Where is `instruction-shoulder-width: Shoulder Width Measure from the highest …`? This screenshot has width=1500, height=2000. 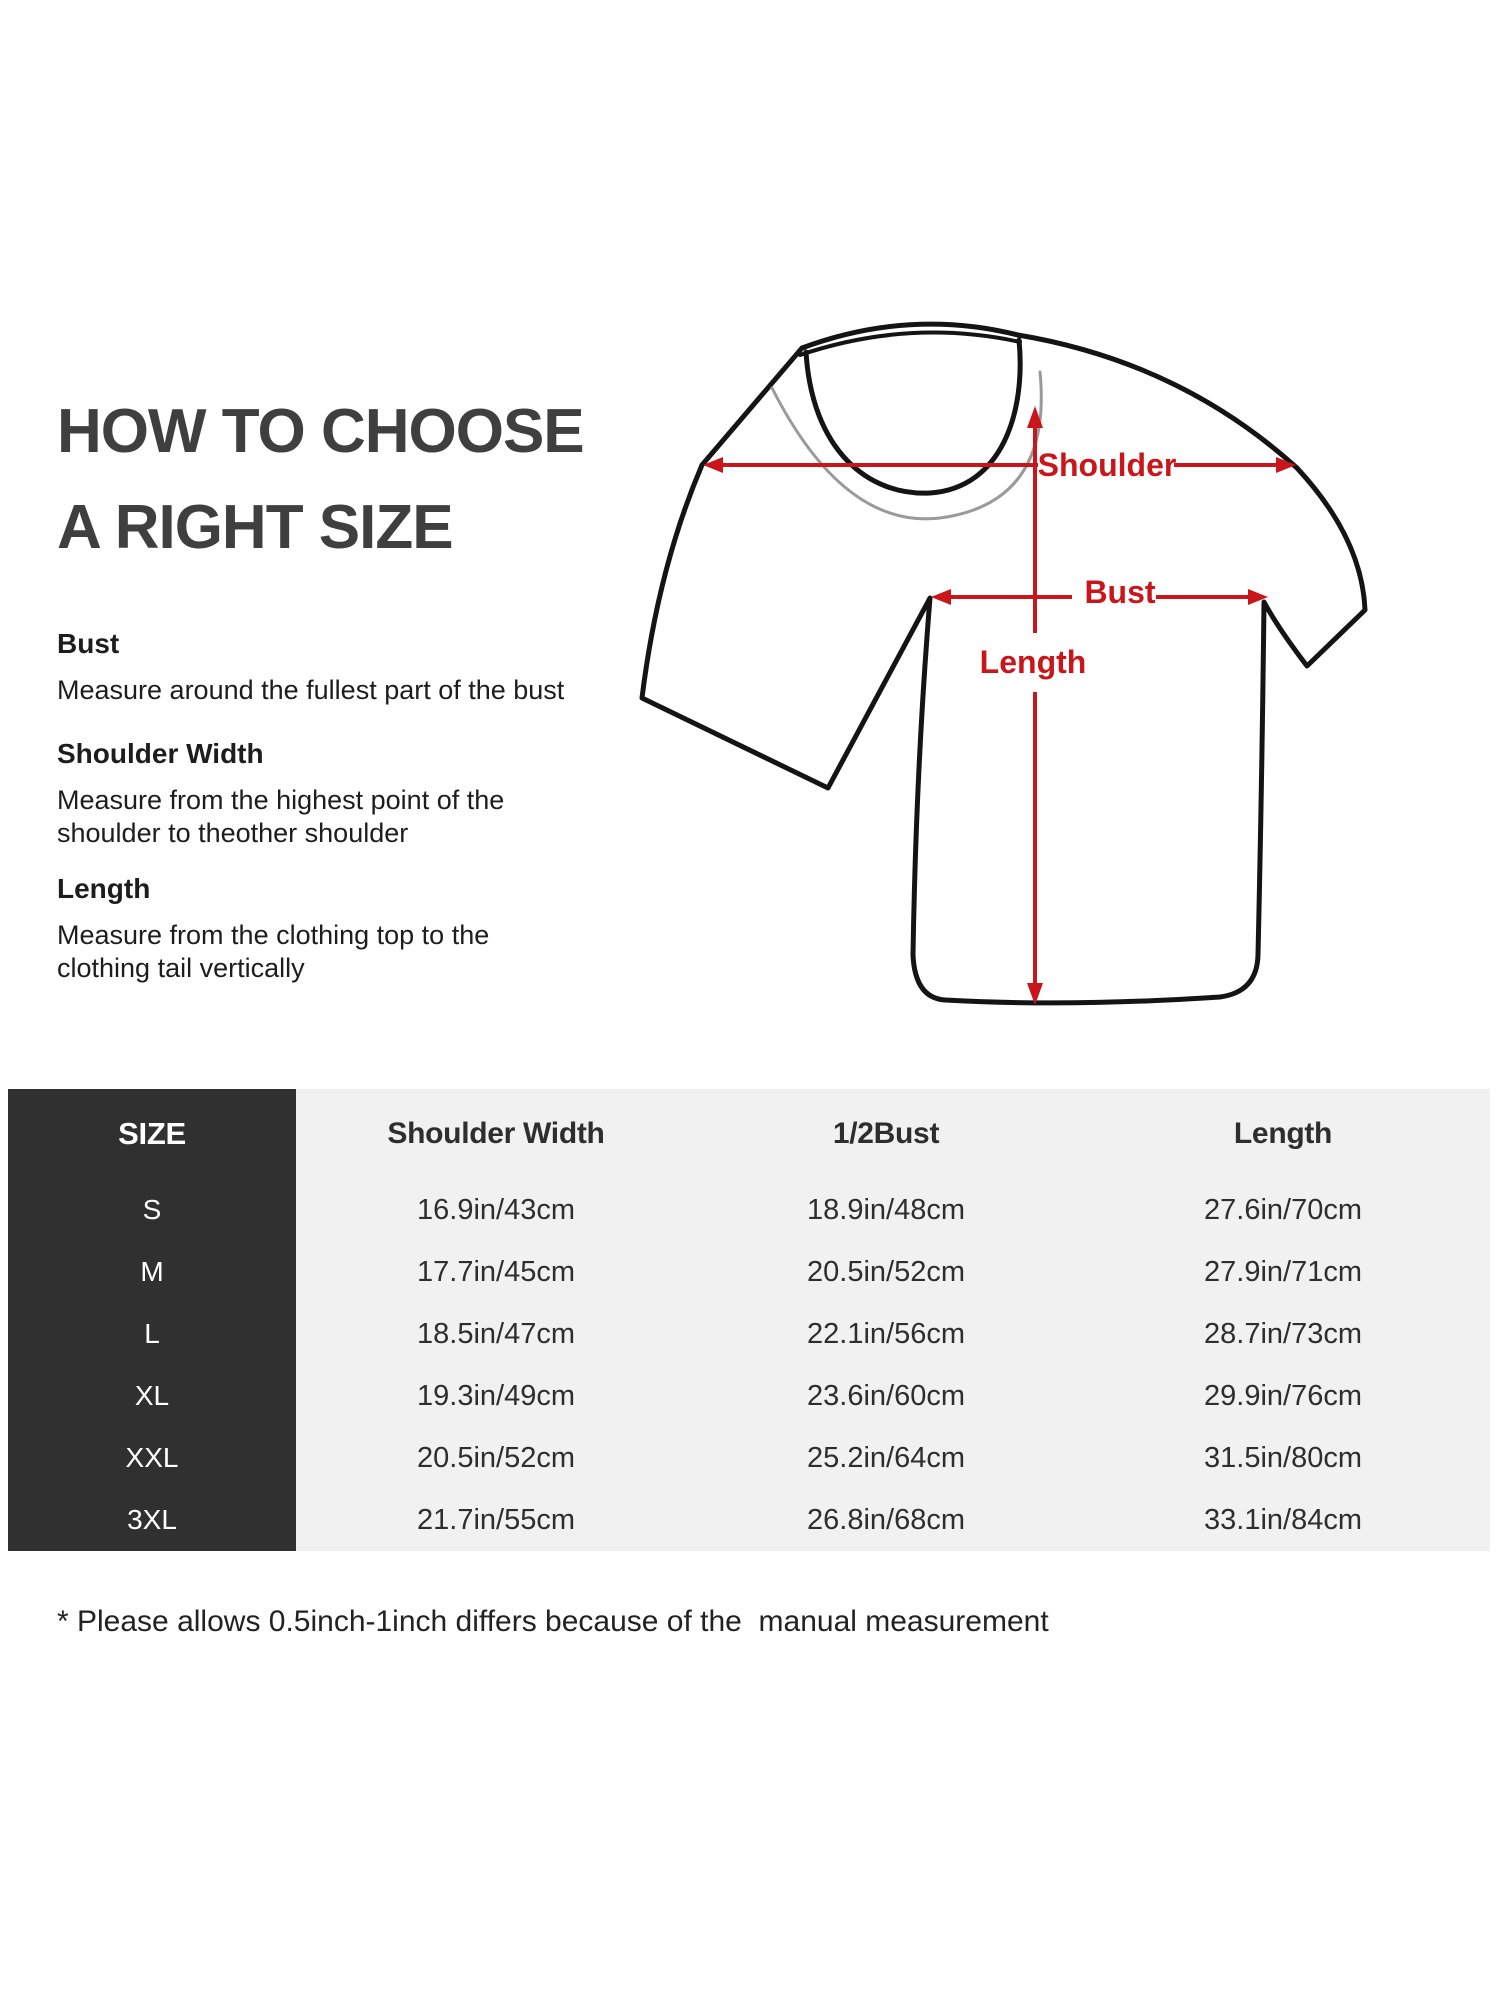
instruction-shoulder-width: Shoulder Width Measure from the highest … is located at coordinates (280, 794).